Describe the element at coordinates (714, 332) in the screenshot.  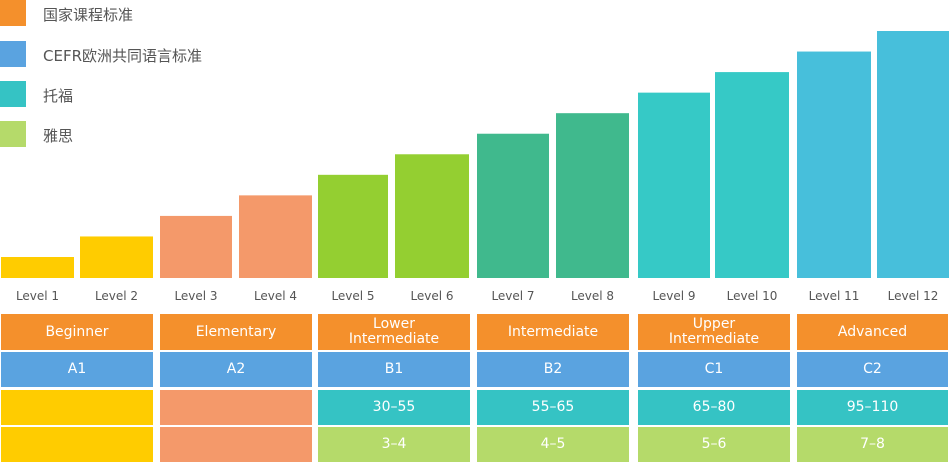
I see `curriculum-cell: Upper Intermediate` at that location.